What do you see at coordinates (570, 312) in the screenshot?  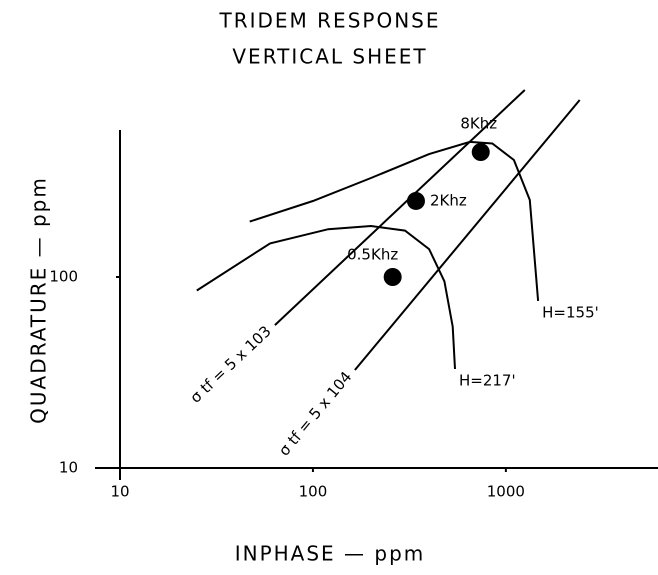 I see `curve-label: H=155'` at bounding box center [570, 312].